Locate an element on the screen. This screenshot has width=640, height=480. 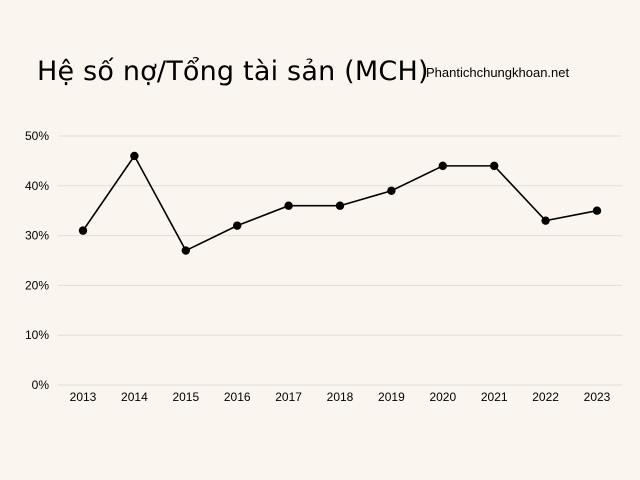
x-tick-label: 2022 is located at coordinates (545, 397).